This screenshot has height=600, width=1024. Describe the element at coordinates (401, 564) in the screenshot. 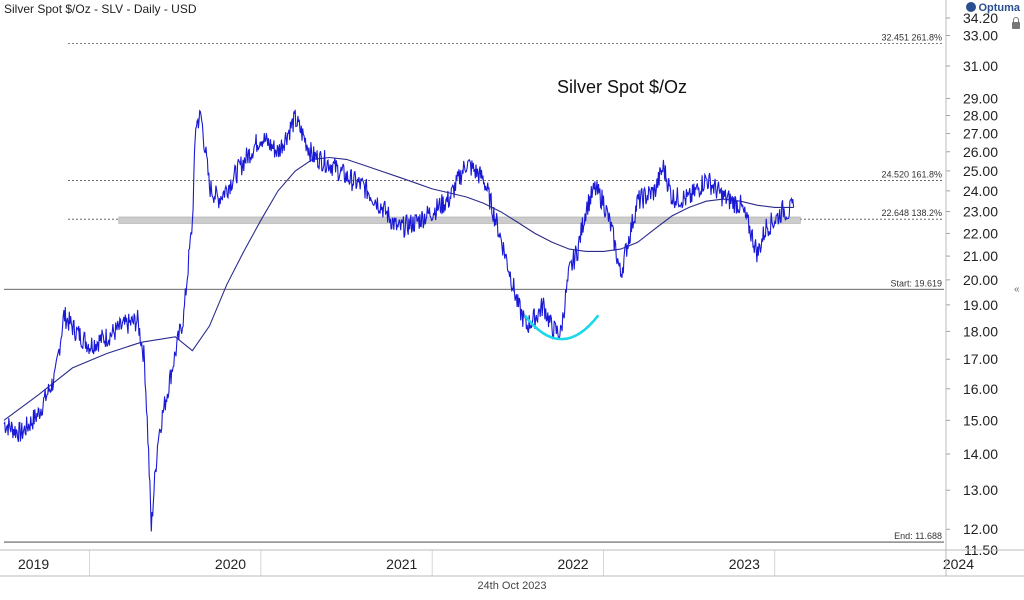

I see `time-tick-label: 2021` at that location.